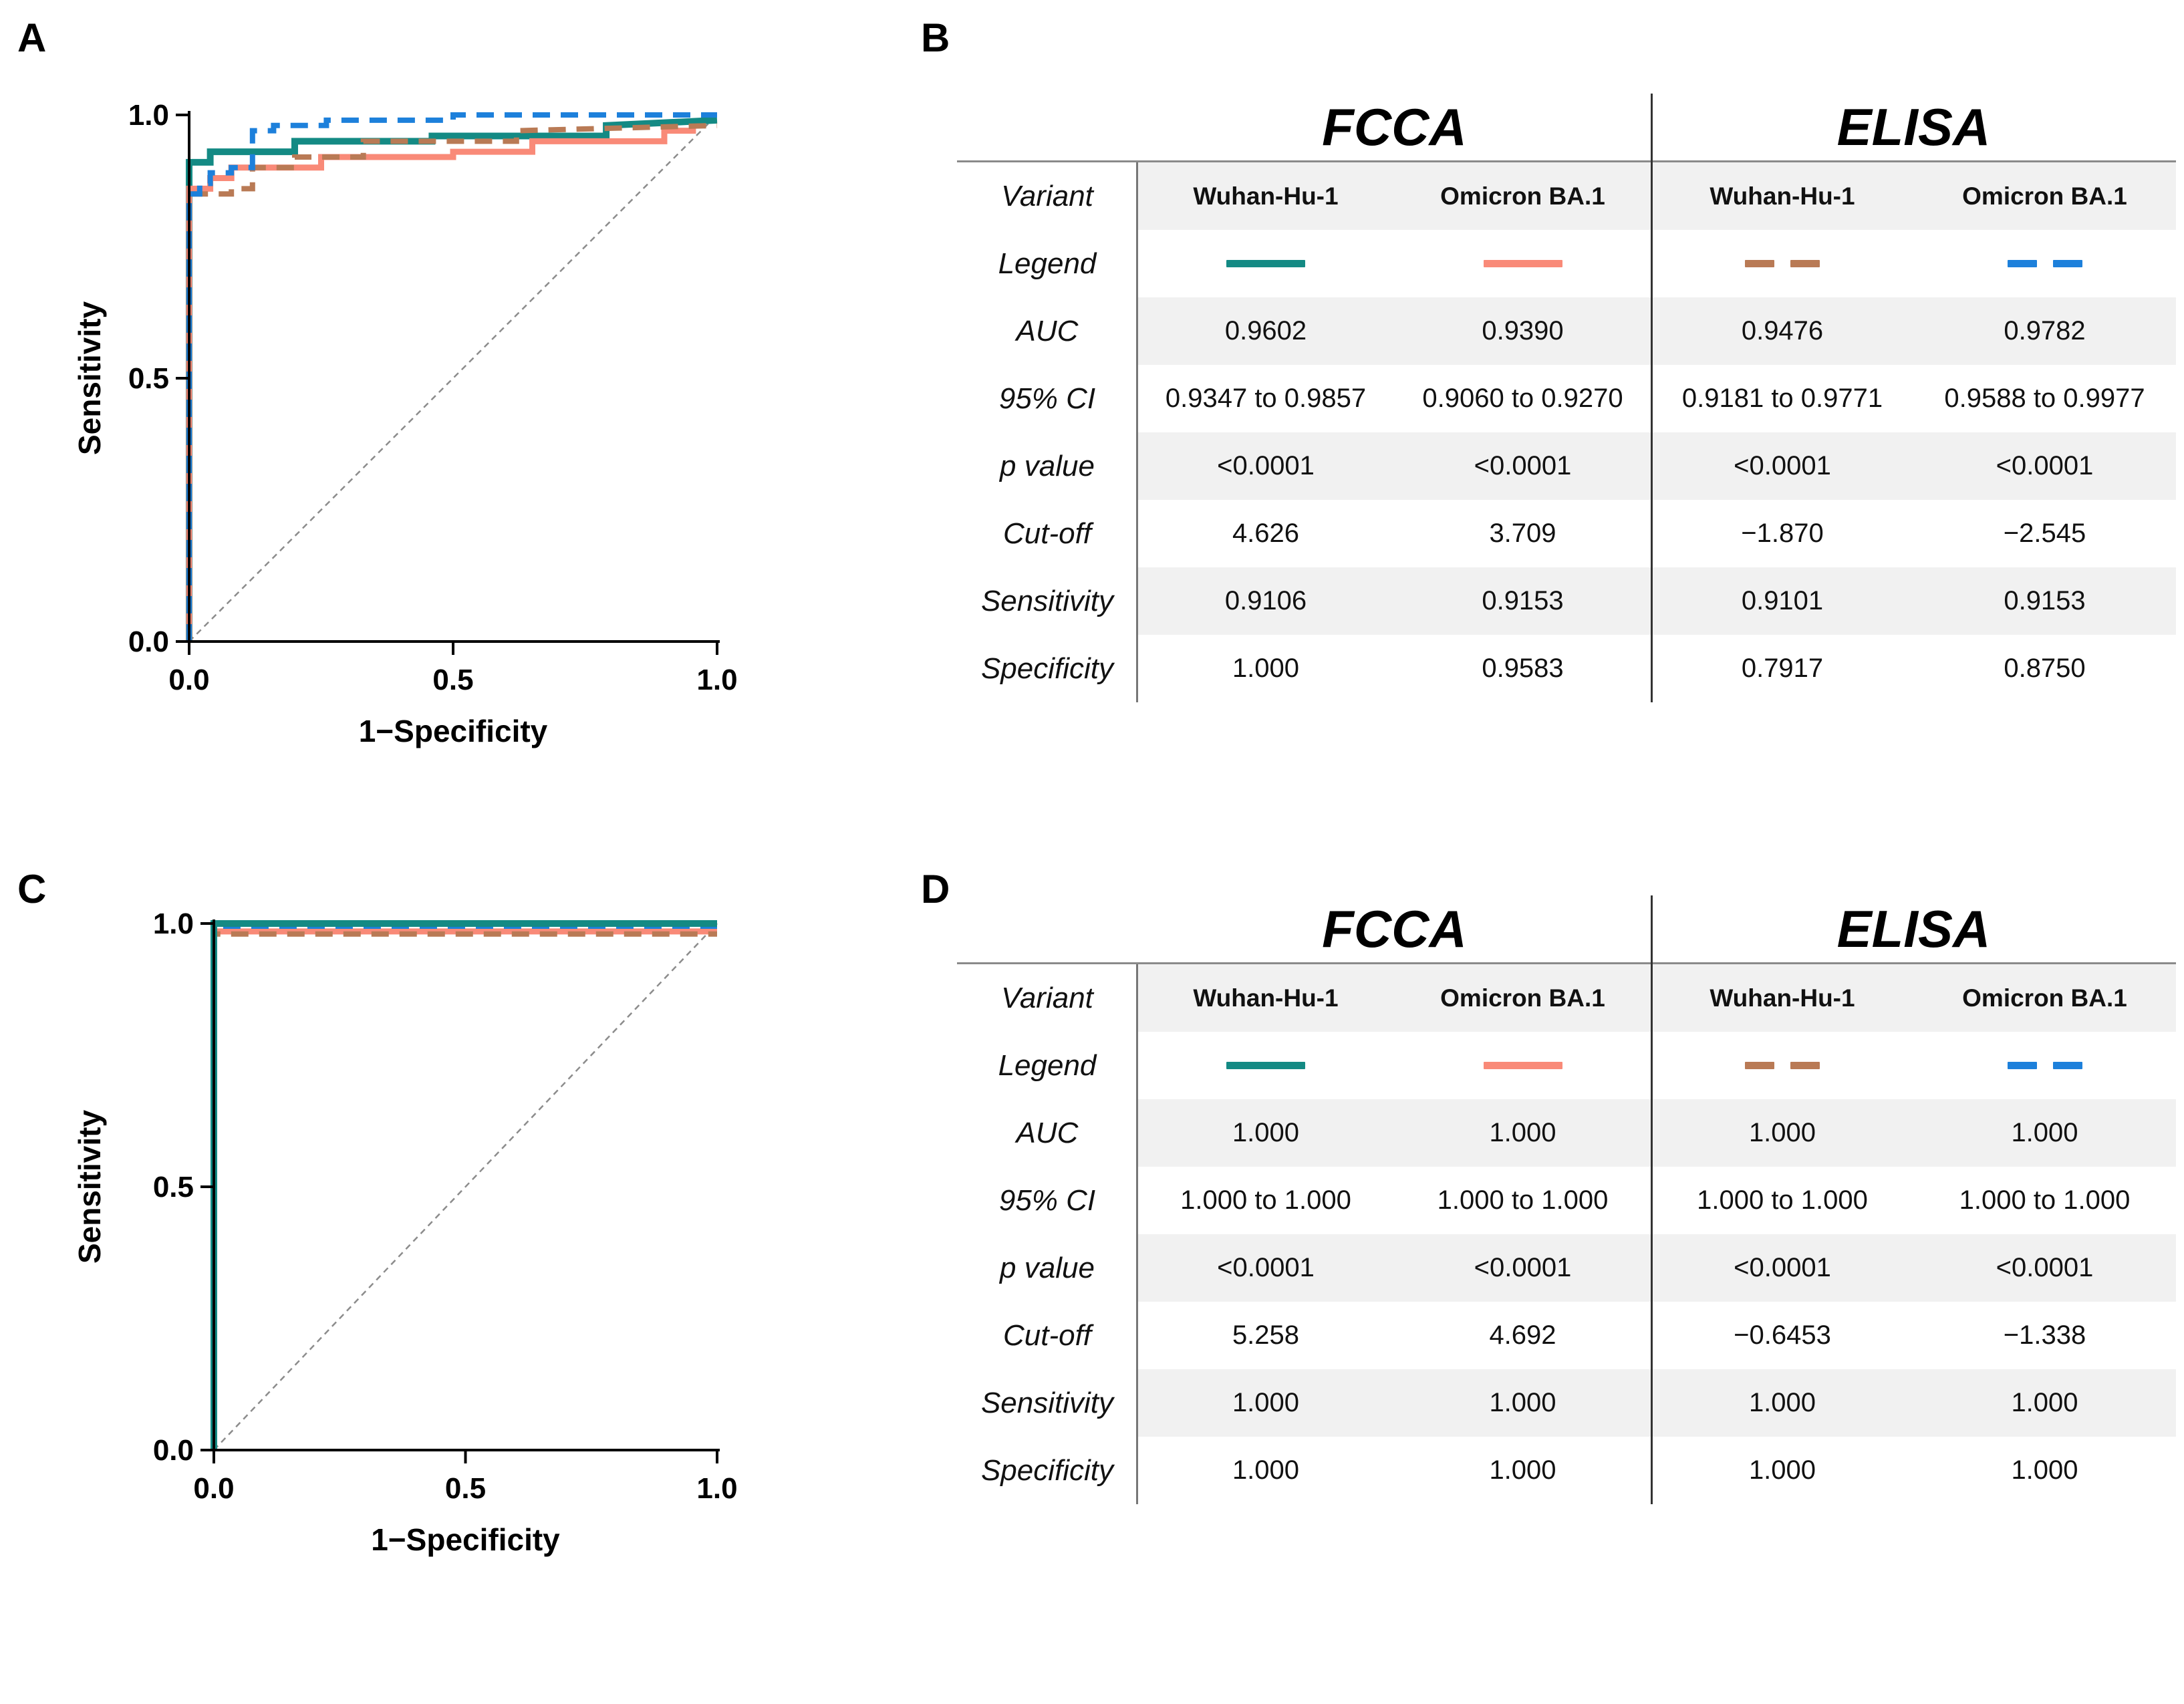 This screenshot has height=1704, width=2184. What do you see at coordinates (2044, 533) in the screenshot?
I see `table-cell: −2.545` at bounding box center [2044, 533].